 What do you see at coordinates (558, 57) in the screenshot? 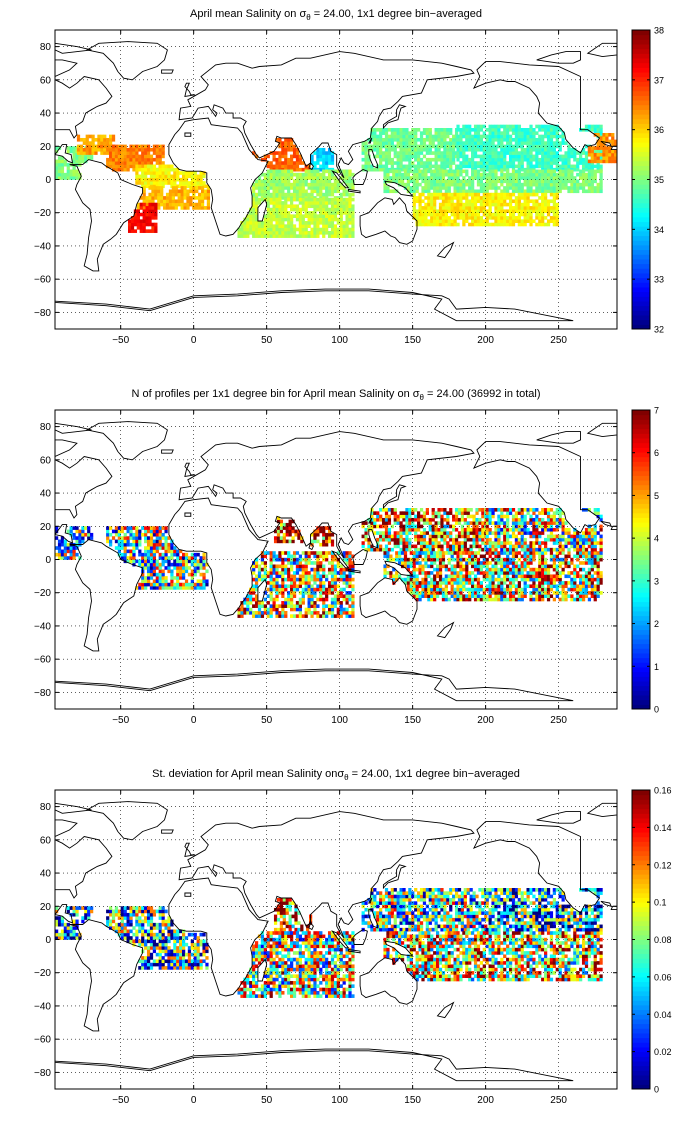
I see `coastline` at bounding box center [558, 57].